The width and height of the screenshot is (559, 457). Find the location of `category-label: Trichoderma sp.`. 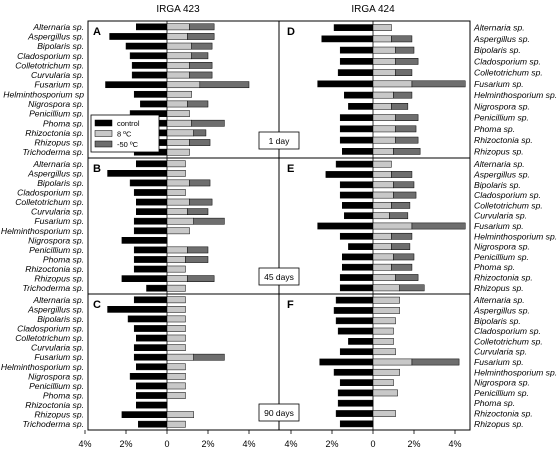

category-label: Trichoderma sp. is located at coordinates (53, 424).